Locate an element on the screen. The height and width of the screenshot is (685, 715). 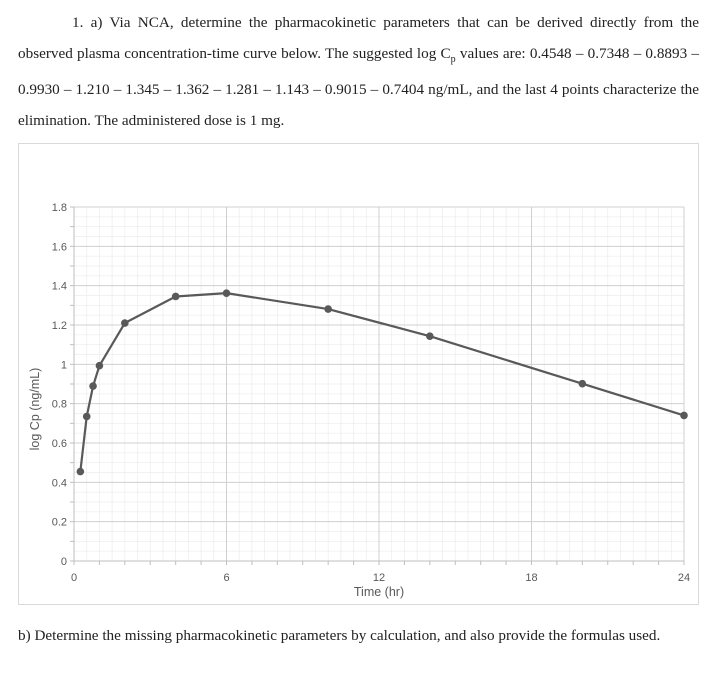
question-part-a-subscript: p is located at coordinates (453, 59).